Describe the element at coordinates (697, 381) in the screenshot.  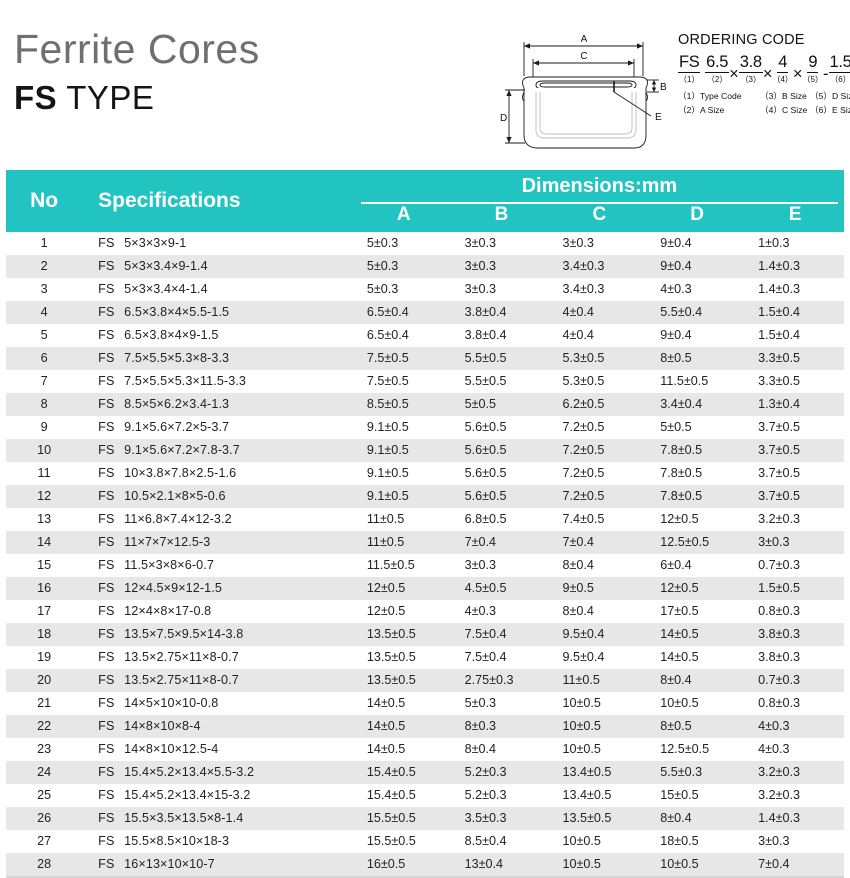
I see `cell-dim-d: 11.5±0.5` at that location.